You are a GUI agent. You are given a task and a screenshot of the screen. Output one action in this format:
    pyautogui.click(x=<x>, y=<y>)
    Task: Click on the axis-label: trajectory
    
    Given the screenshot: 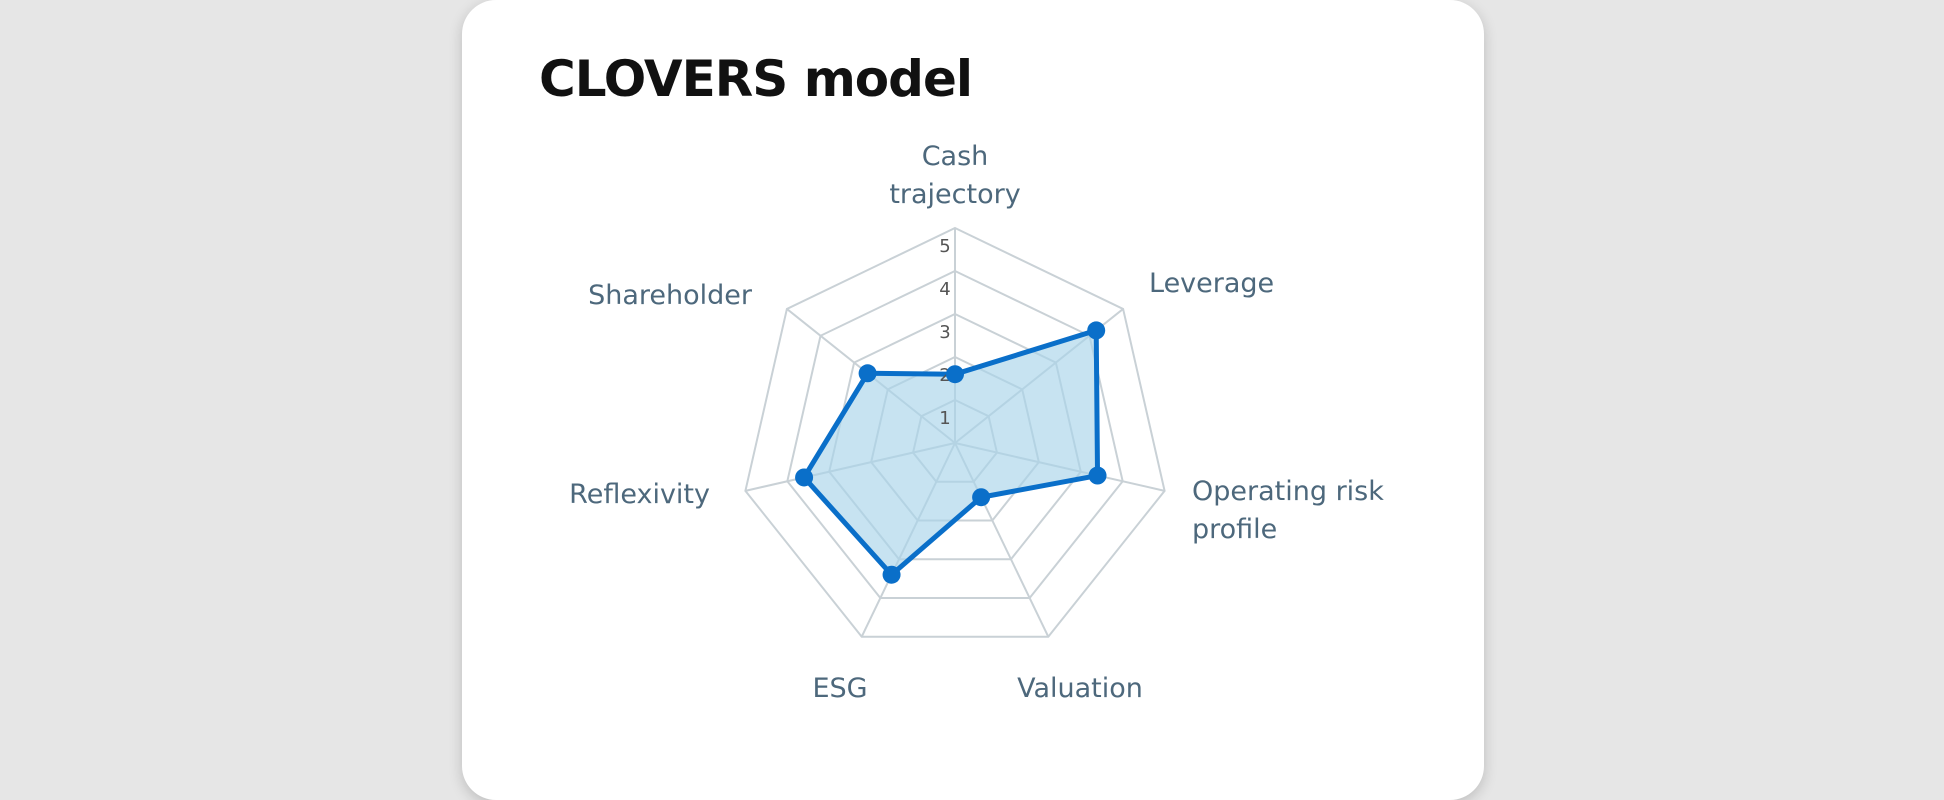 What is the action you would take?
    pyautogui.click(x=954, y=194)
    